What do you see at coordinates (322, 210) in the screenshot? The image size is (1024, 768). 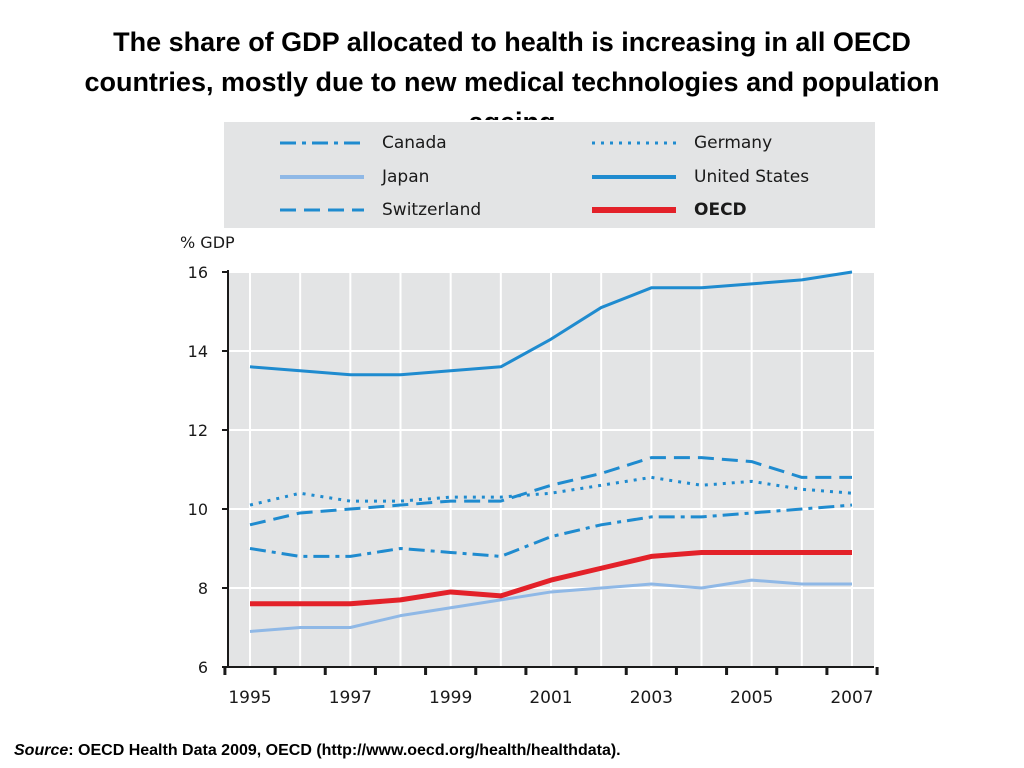 I see `legend-swatch-switzerland` at bounding box center [322, 210].